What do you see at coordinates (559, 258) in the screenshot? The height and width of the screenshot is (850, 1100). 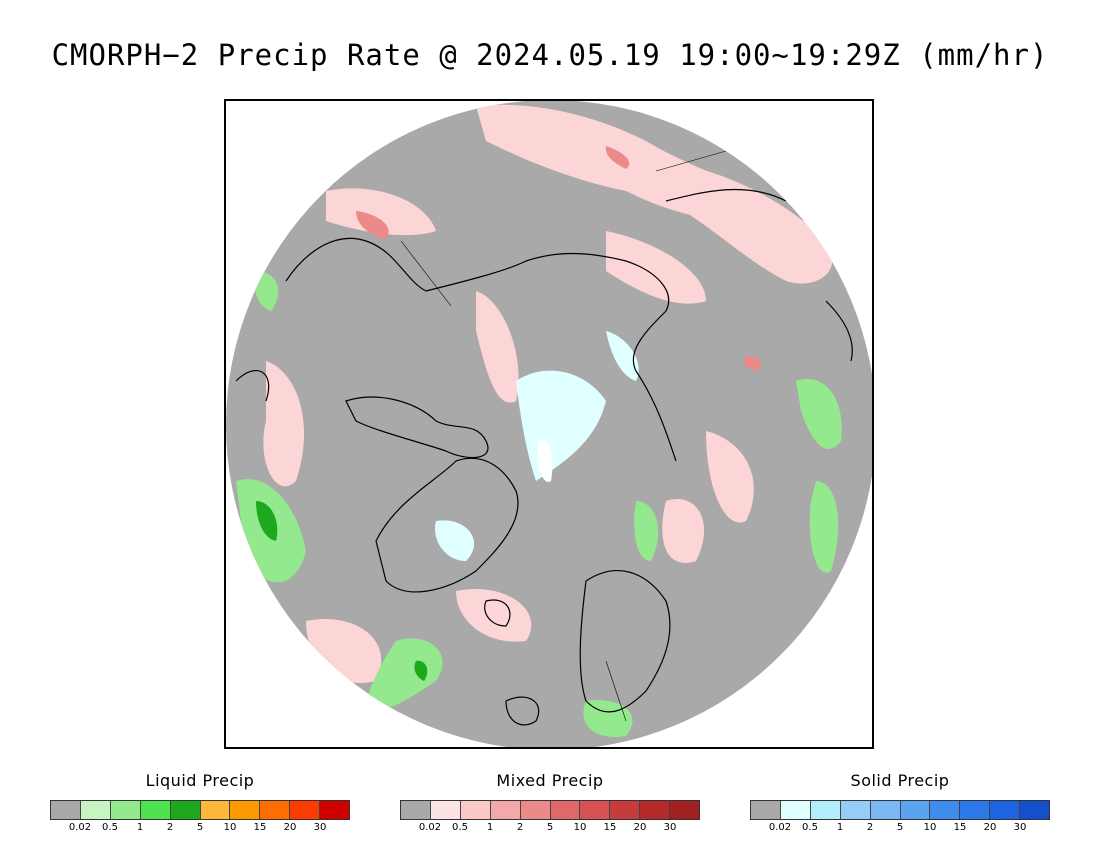 I see `mixed-precip-intense` at bounding box center [559, 258].